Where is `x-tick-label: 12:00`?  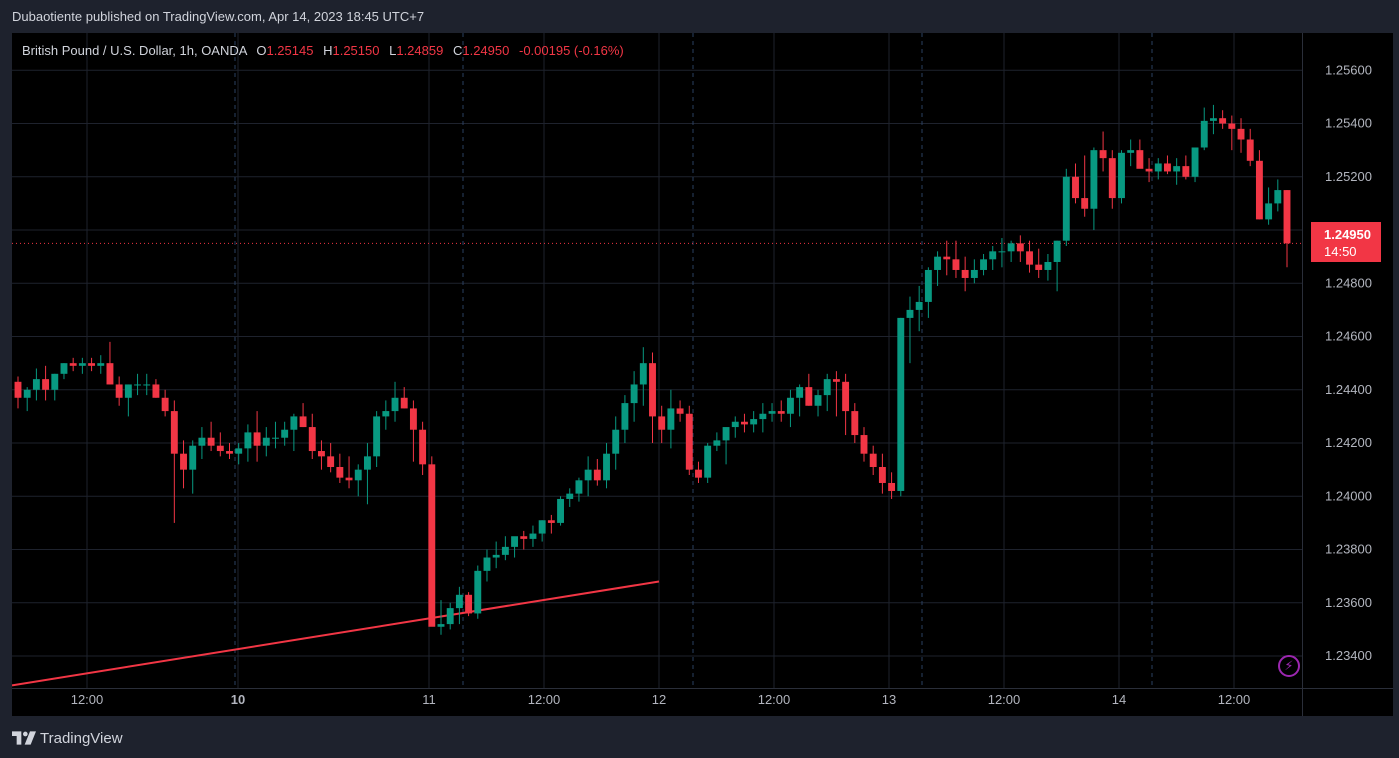
x-tick-label: 12:00 is located at coordinates (87, 699).